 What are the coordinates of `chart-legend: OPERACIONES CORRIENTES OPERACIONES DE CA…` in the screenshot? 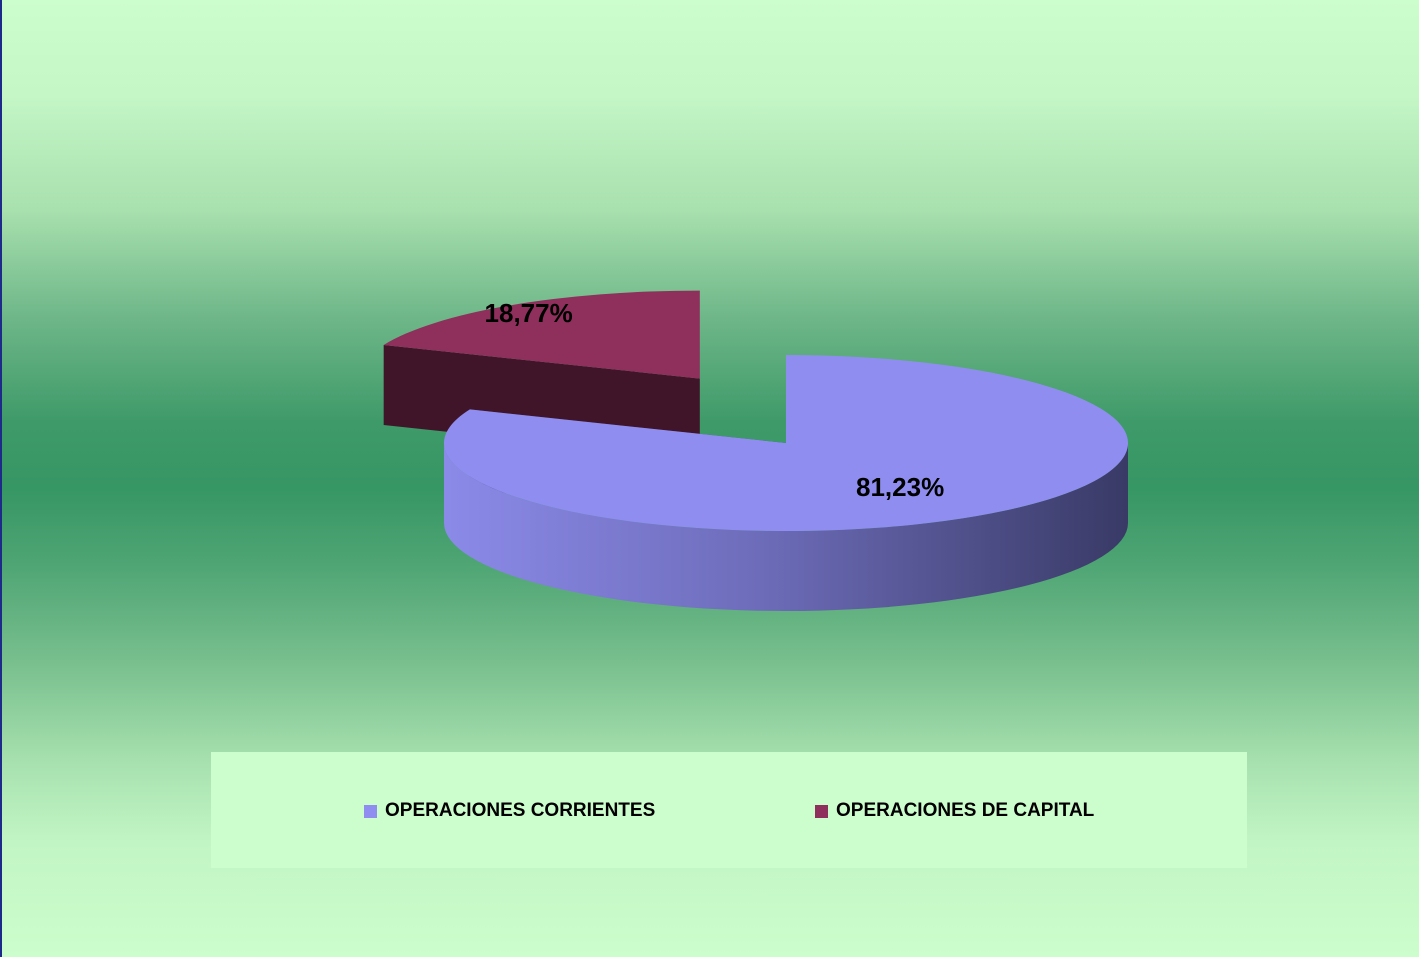 It's located at (729, 810).